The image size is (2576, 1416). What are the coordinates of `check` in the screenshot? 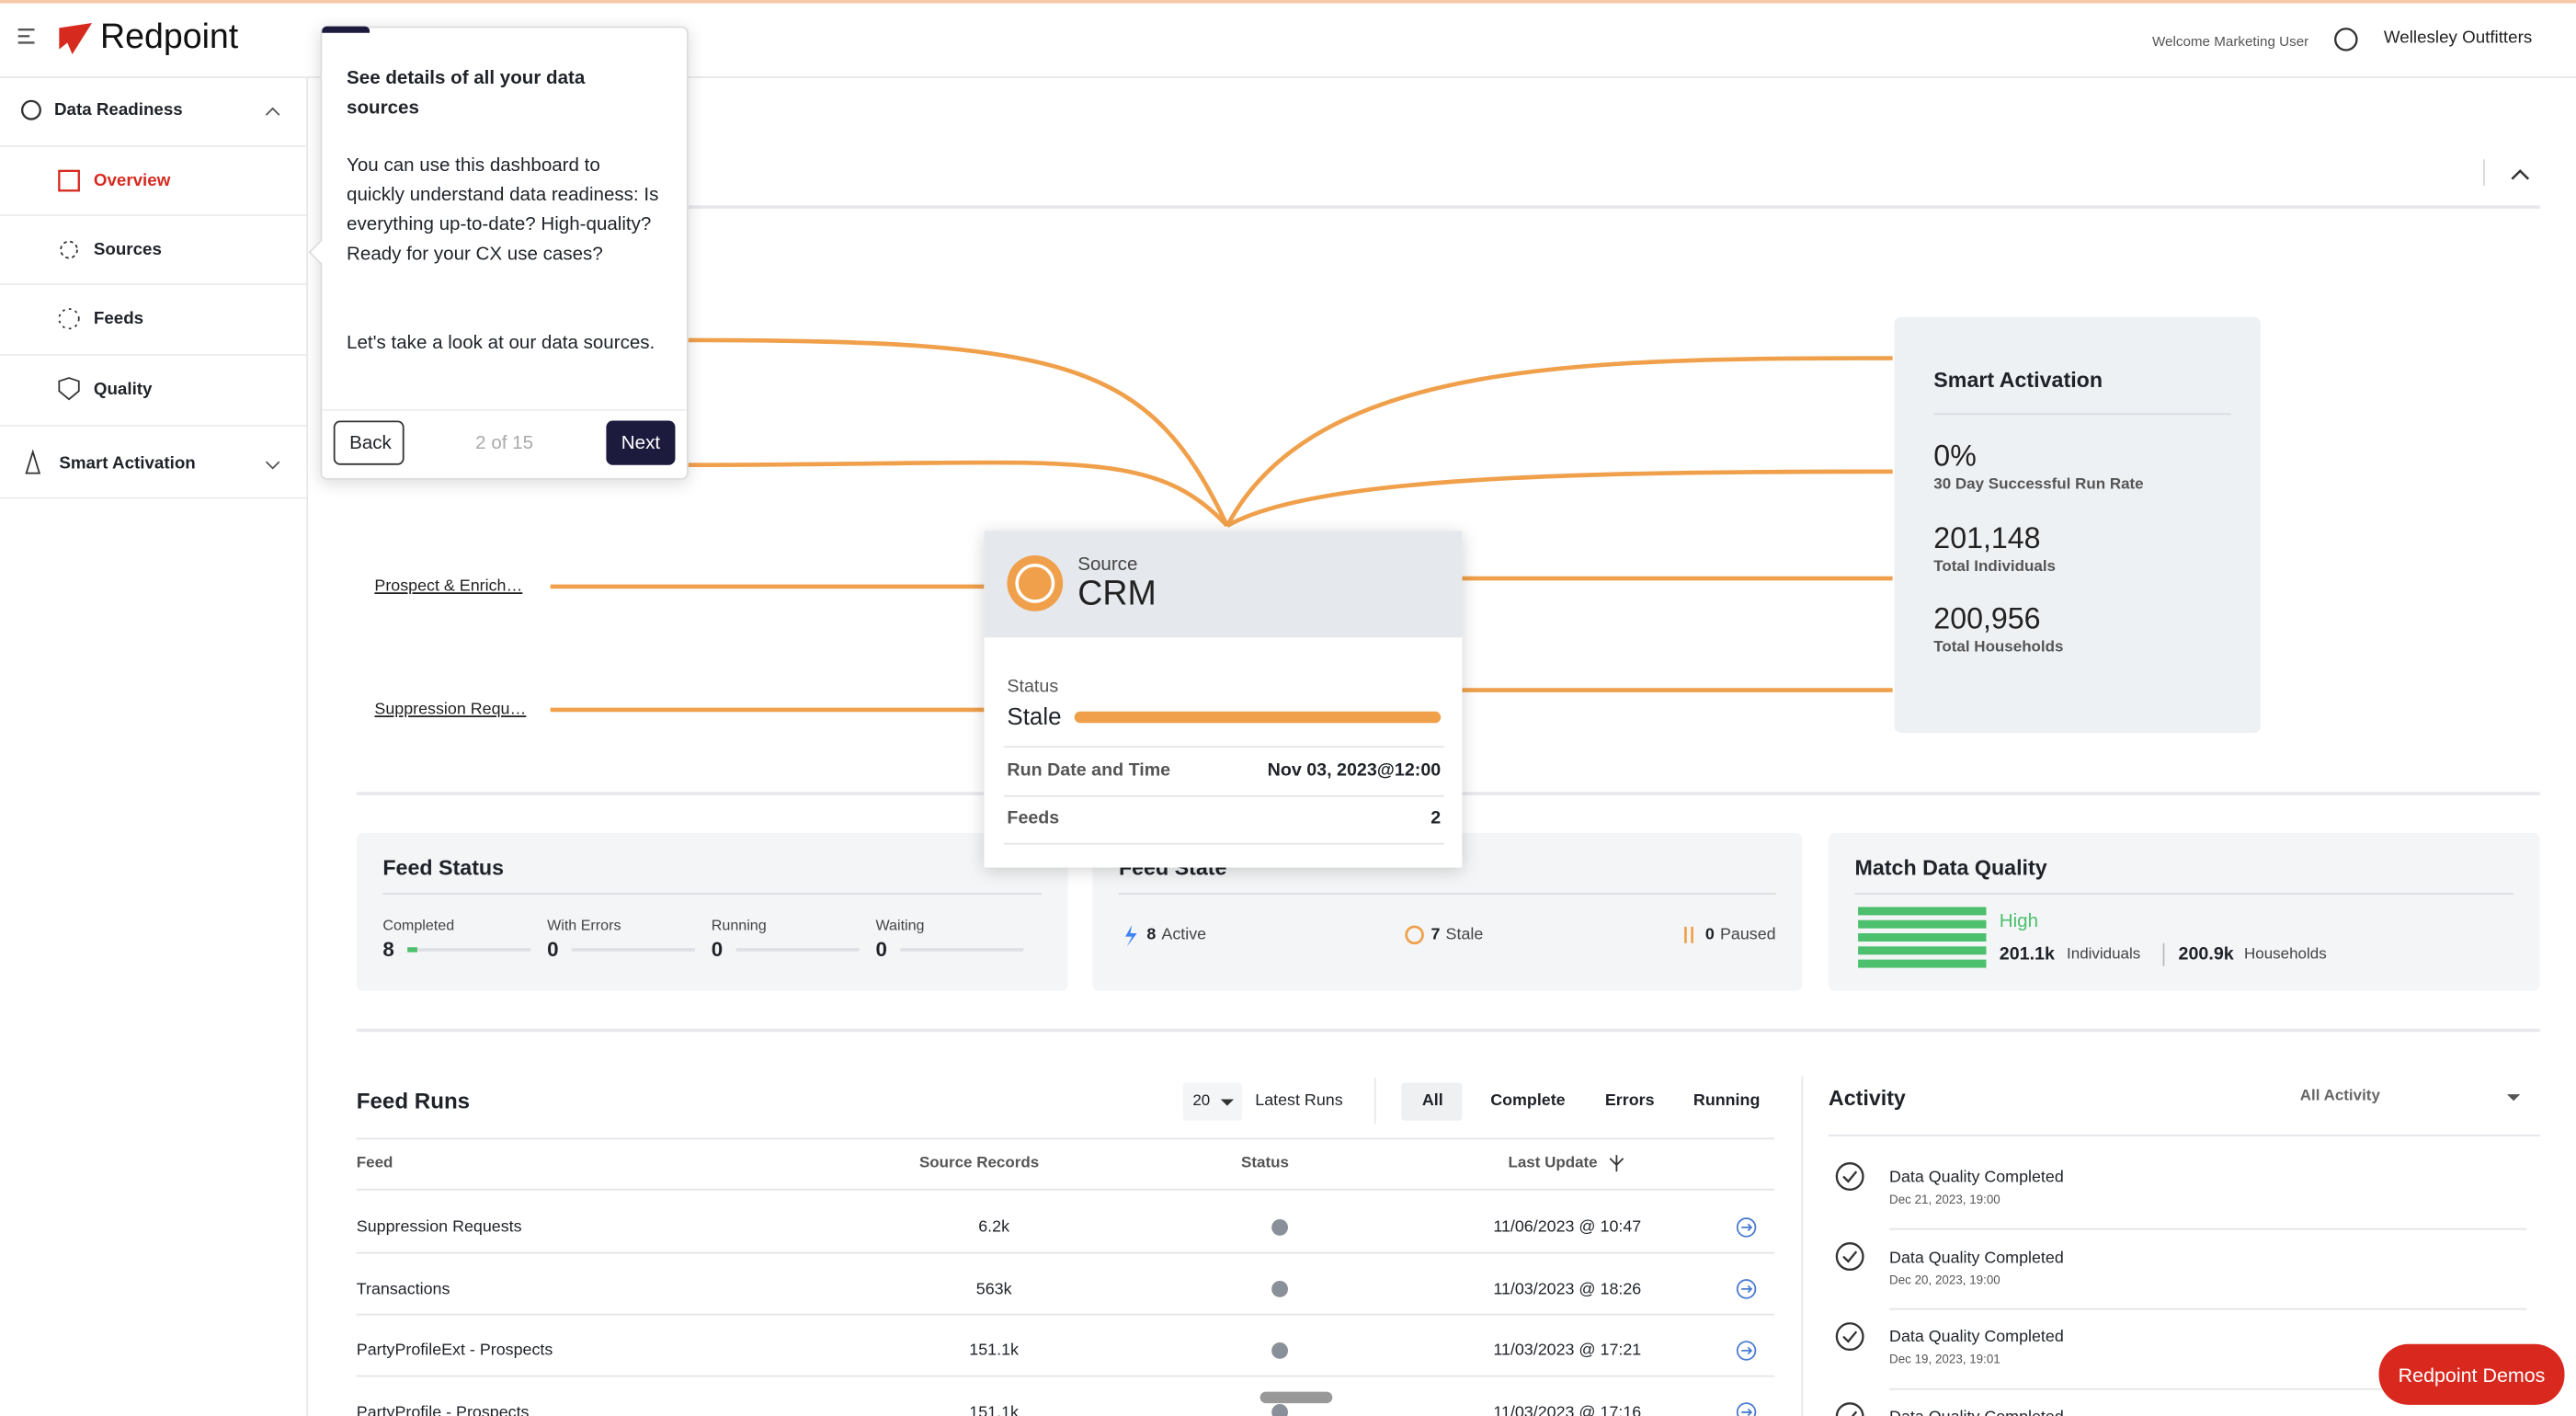 It's located at (1850, 1256).